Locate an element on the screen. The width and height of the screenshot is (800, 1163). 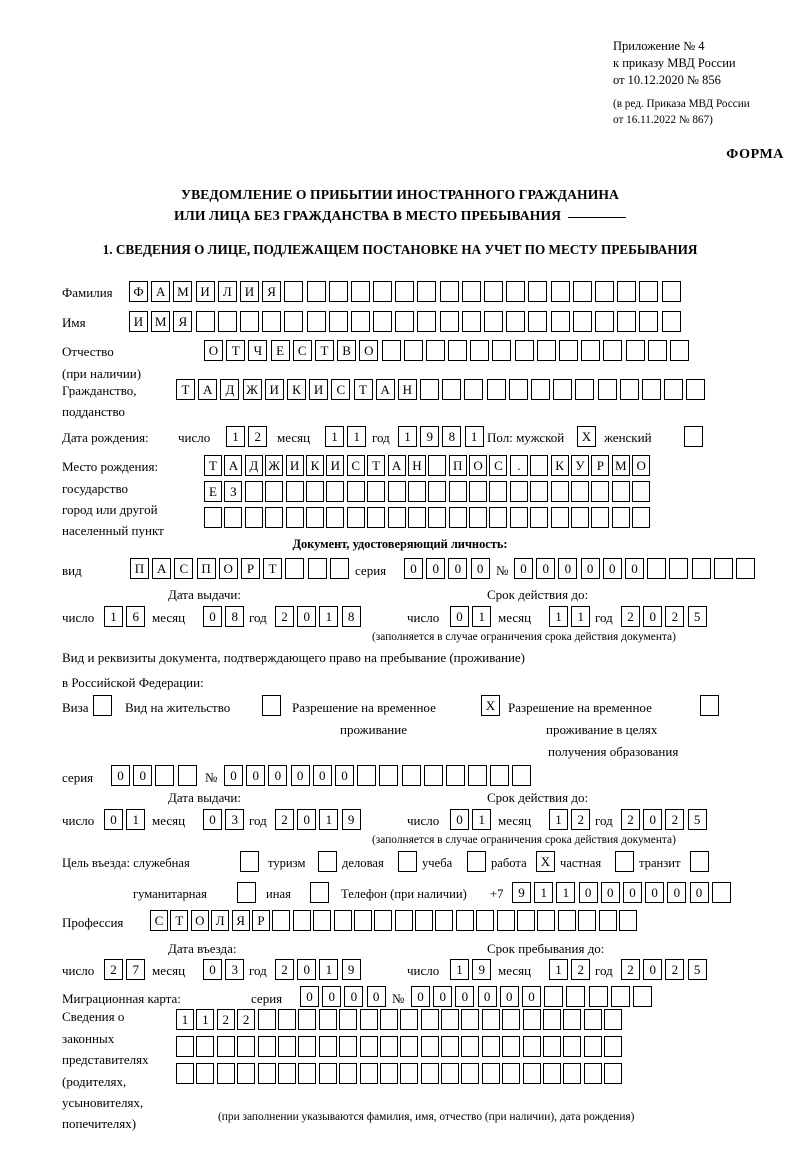
purpose-study-checkbox is located at coordinates (476, 861).